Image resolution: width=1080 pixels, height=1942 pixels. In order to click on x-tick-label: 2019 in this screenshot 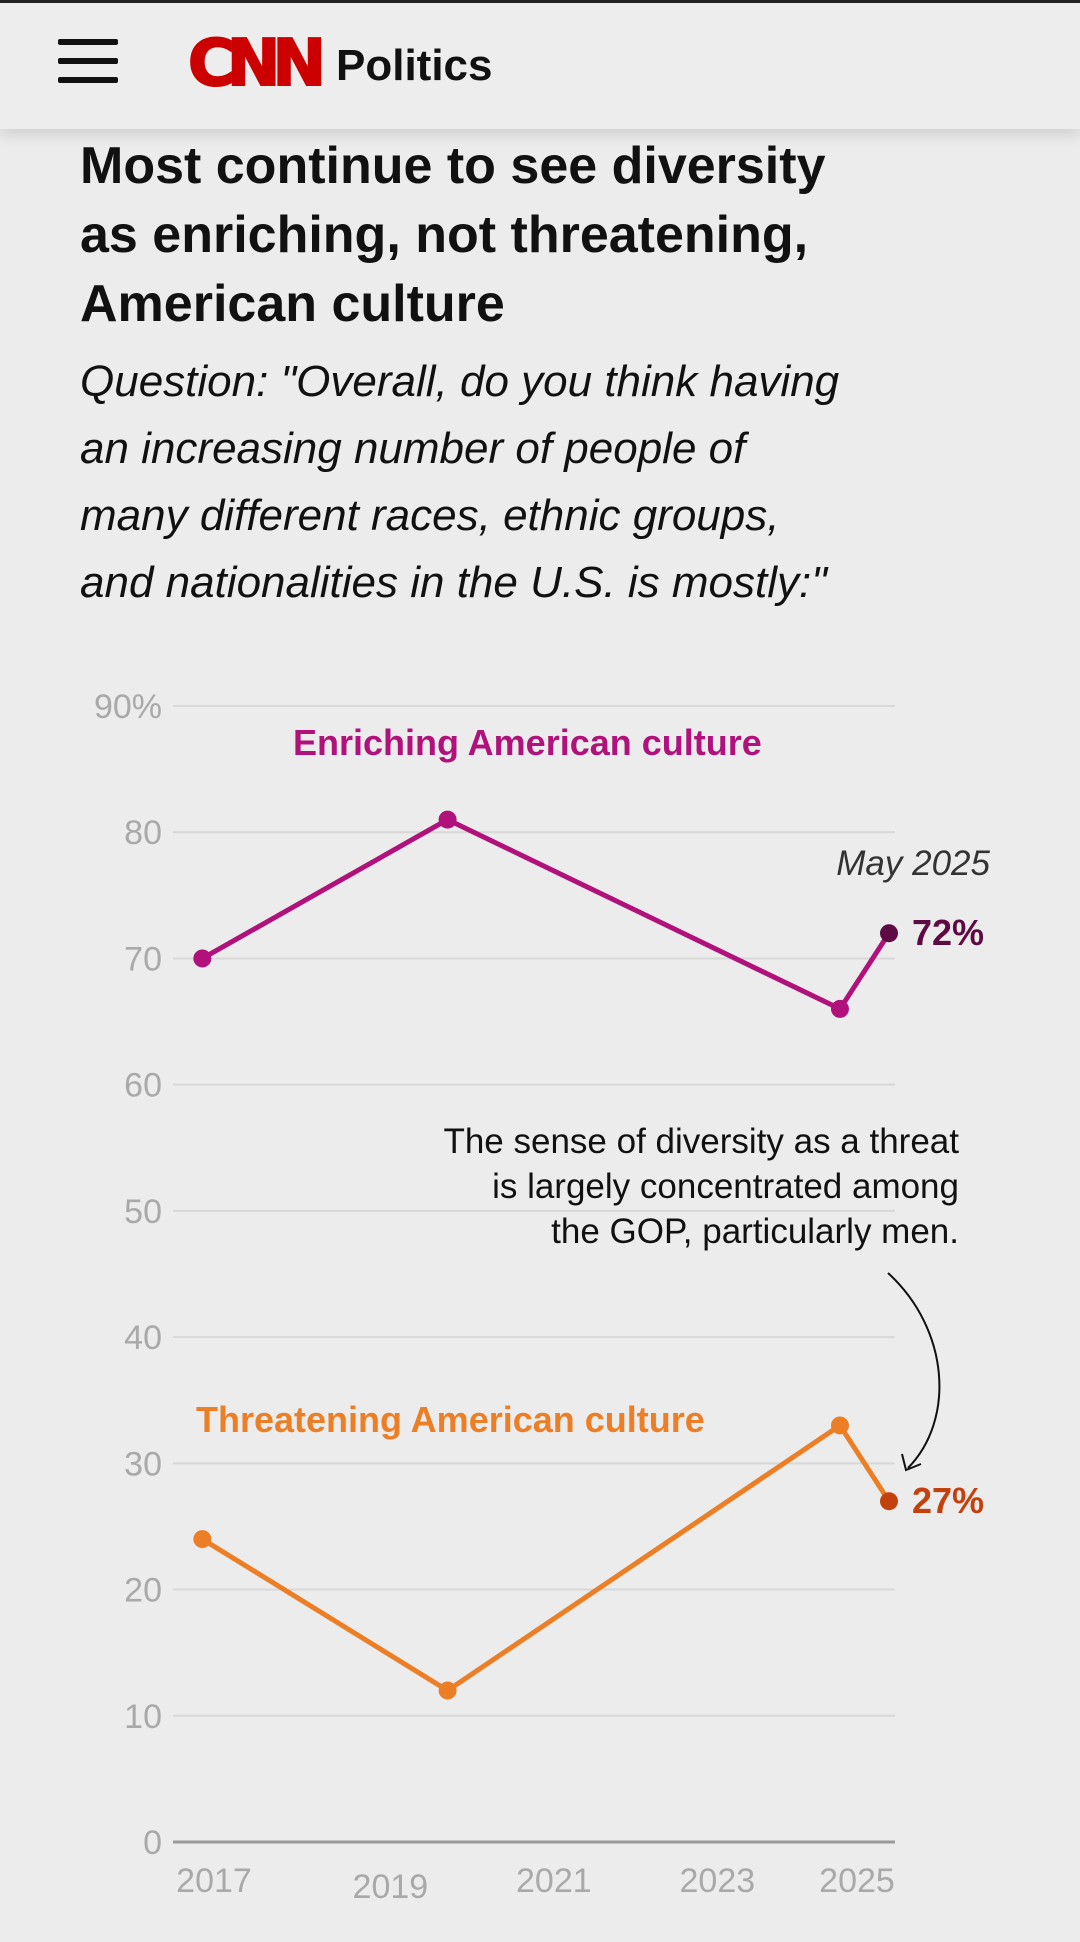, I will do `click(391, 1887)`.